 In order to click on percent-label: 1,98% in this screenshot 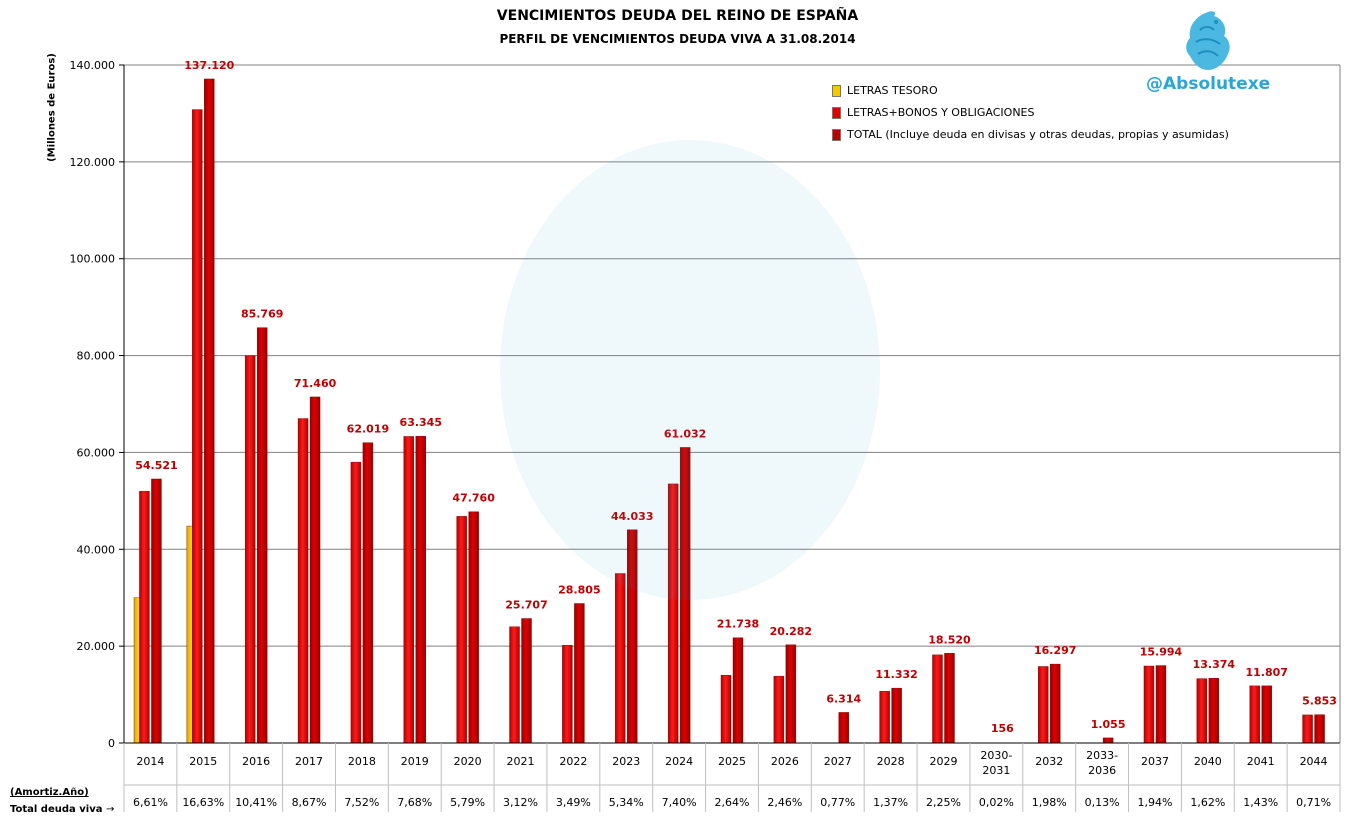, I will do `click(1049, 802)`.